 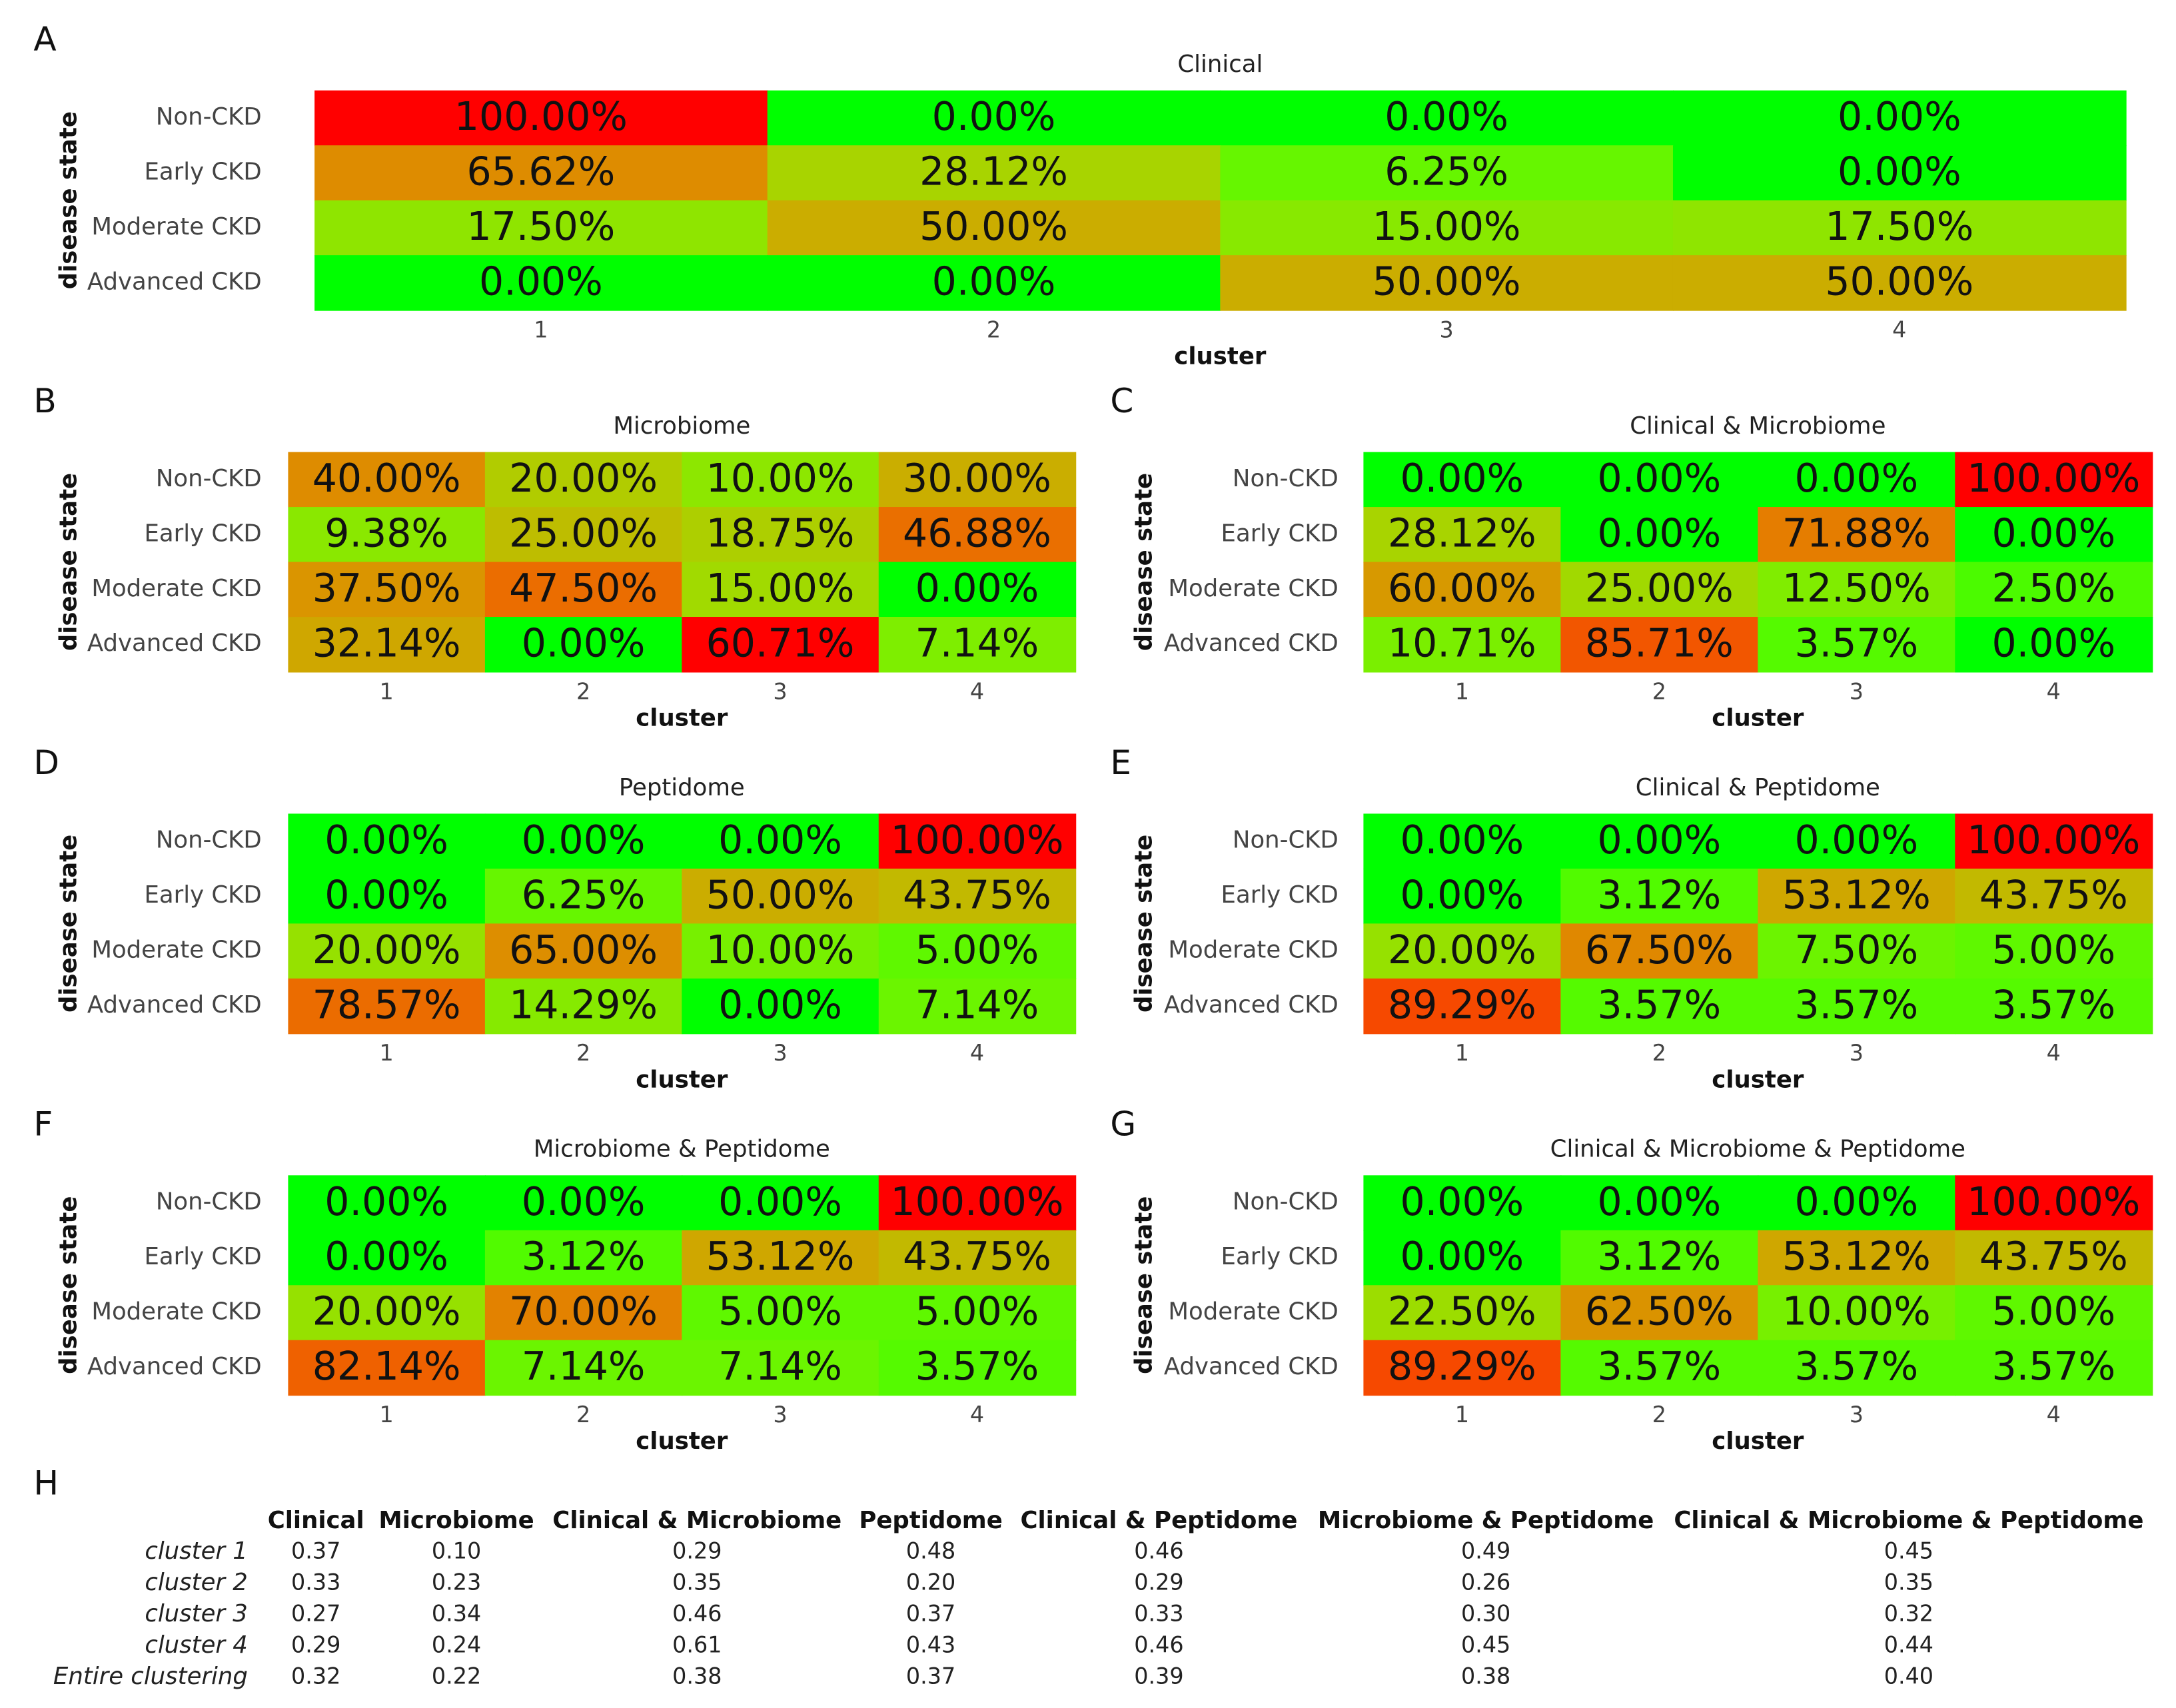 What do you see at coordinates (457, 1551) in the screenshot?
I see `table-cell: 0.10` at bounding box center [457, 1551].